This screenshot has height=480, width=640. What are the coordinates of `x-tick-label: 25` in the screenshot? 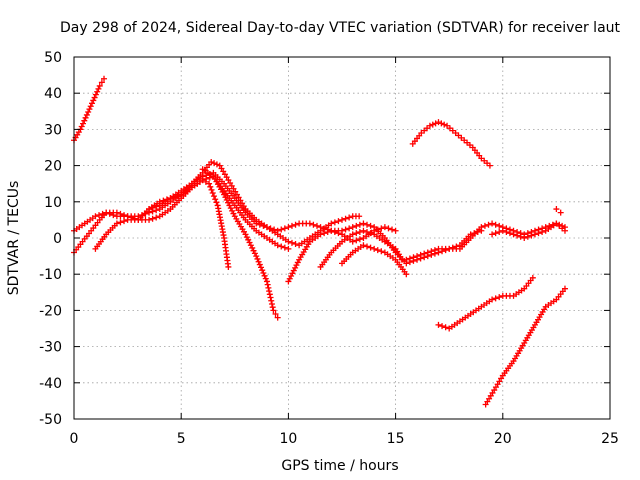 It's located at (610, 439).